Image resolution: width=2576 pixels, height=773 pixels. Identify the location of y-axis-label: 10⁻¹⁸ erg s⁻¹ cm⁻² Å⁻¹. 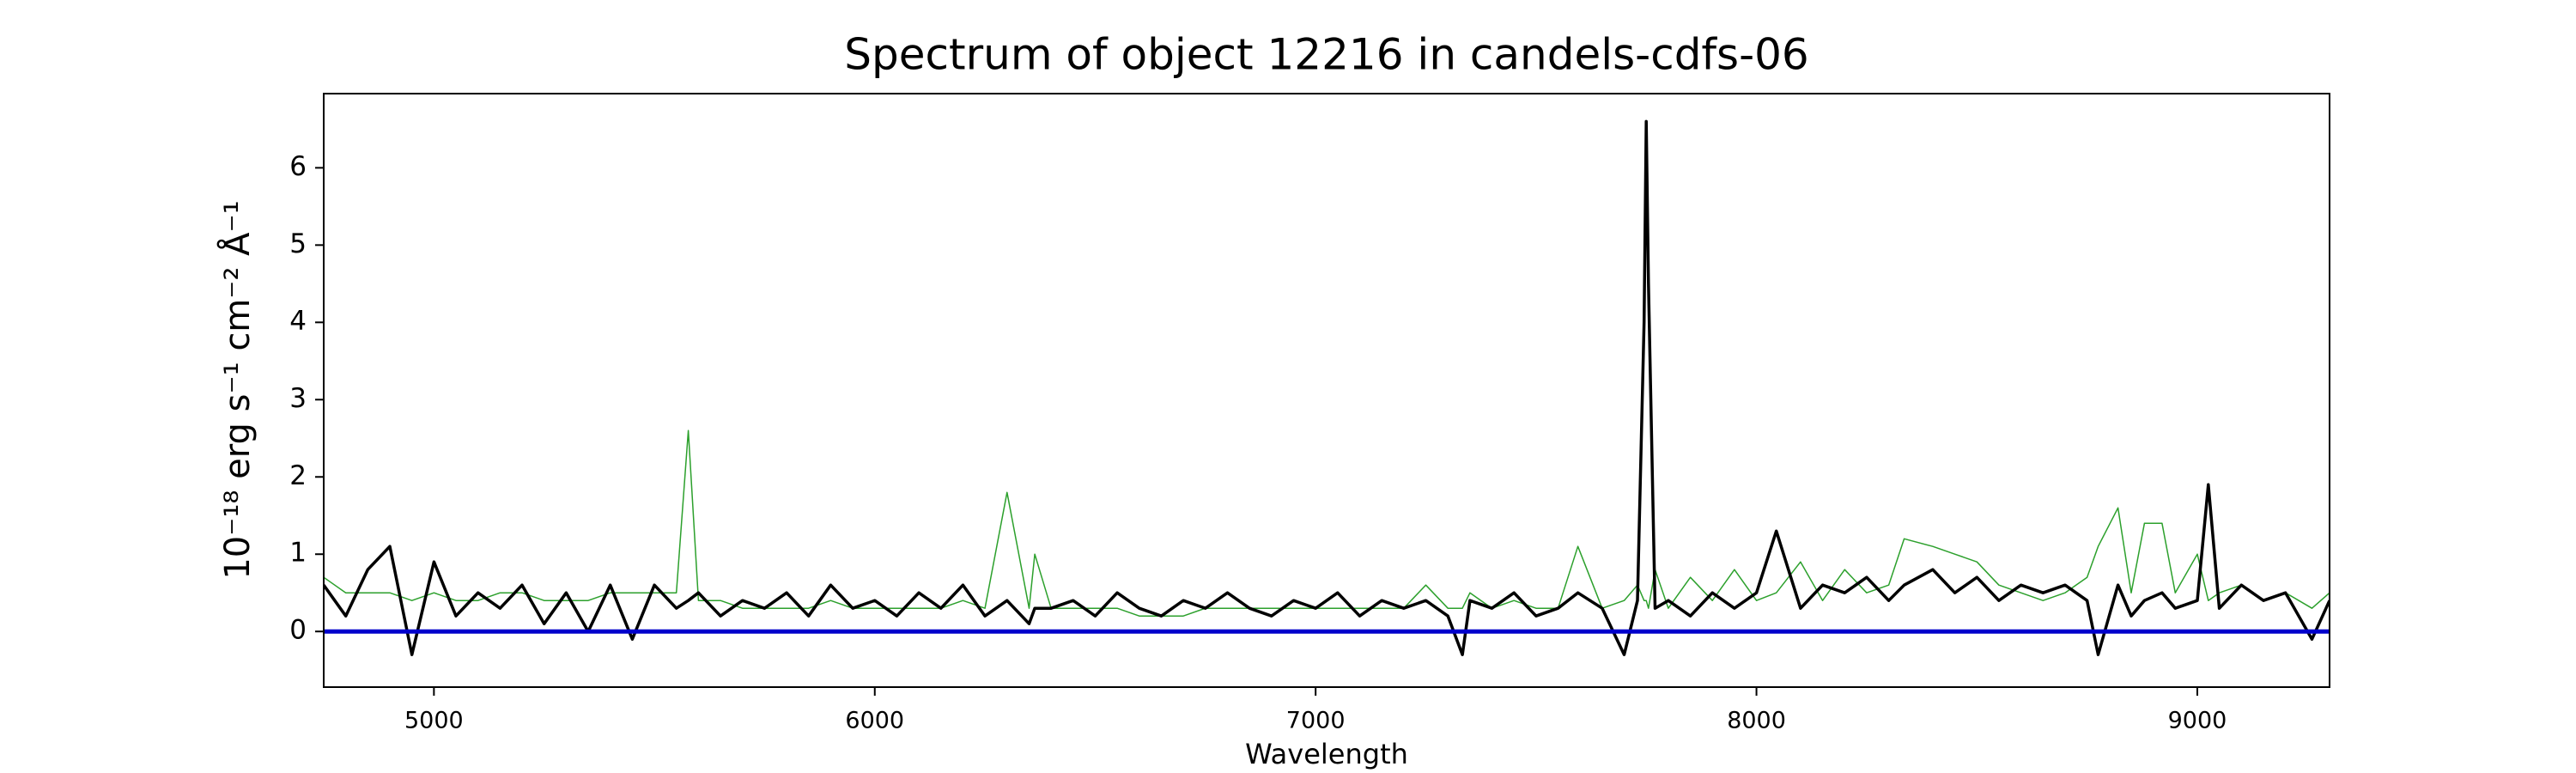
(237, 389).